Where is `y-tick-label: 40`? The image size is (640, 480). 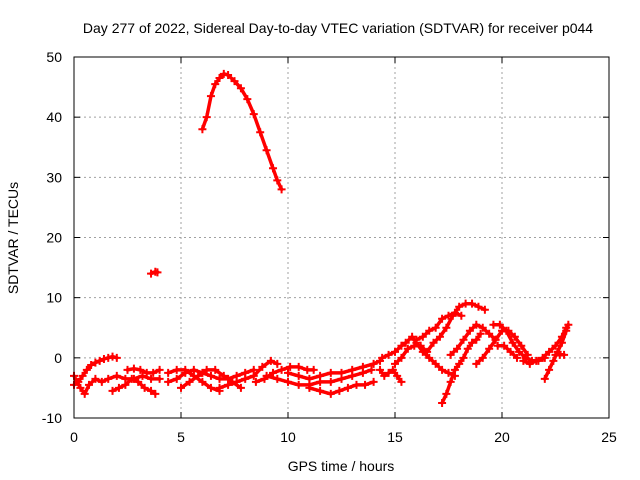 y-tick-label: 40 is located at coordinates (54, 117).